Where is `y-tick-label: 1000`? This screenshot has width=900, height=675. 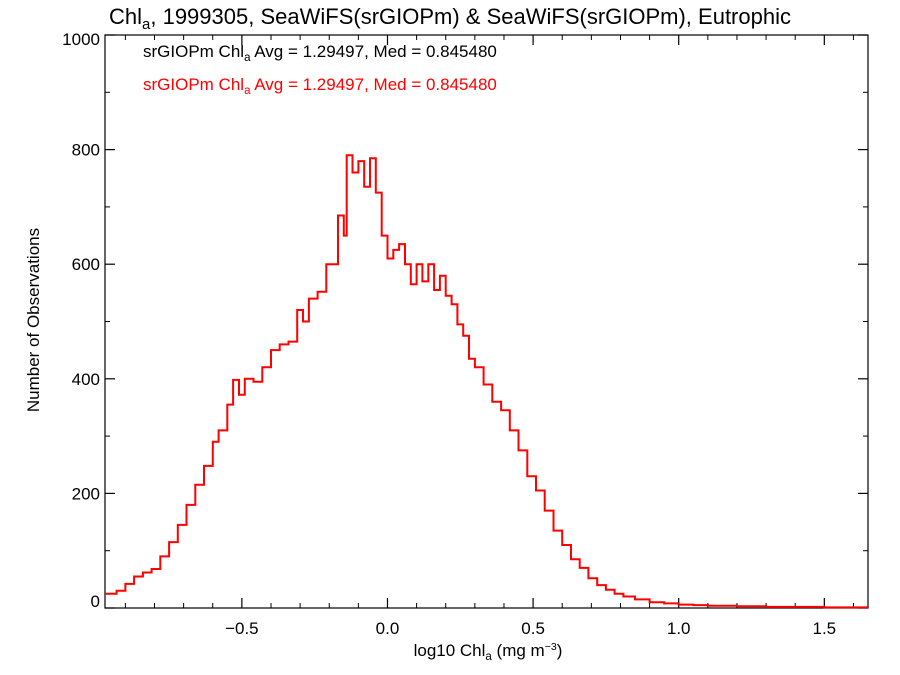
y-tick-label: 1000 is located at coordinates (81, 39).